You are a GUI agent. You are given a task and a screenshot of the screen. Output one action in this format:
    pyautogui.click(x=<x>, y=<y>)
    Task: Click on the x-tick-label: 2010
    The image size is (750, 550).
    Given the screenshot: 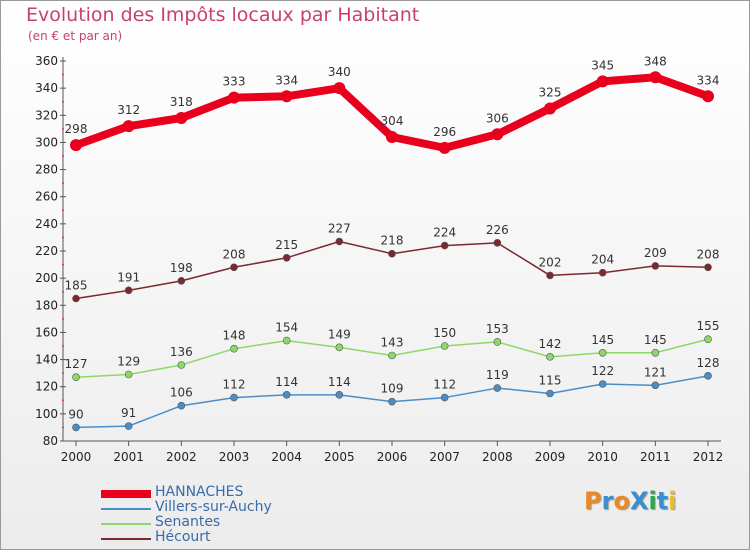 What is the action you would take?
    pyautogui.click(x=602, y=457)
    